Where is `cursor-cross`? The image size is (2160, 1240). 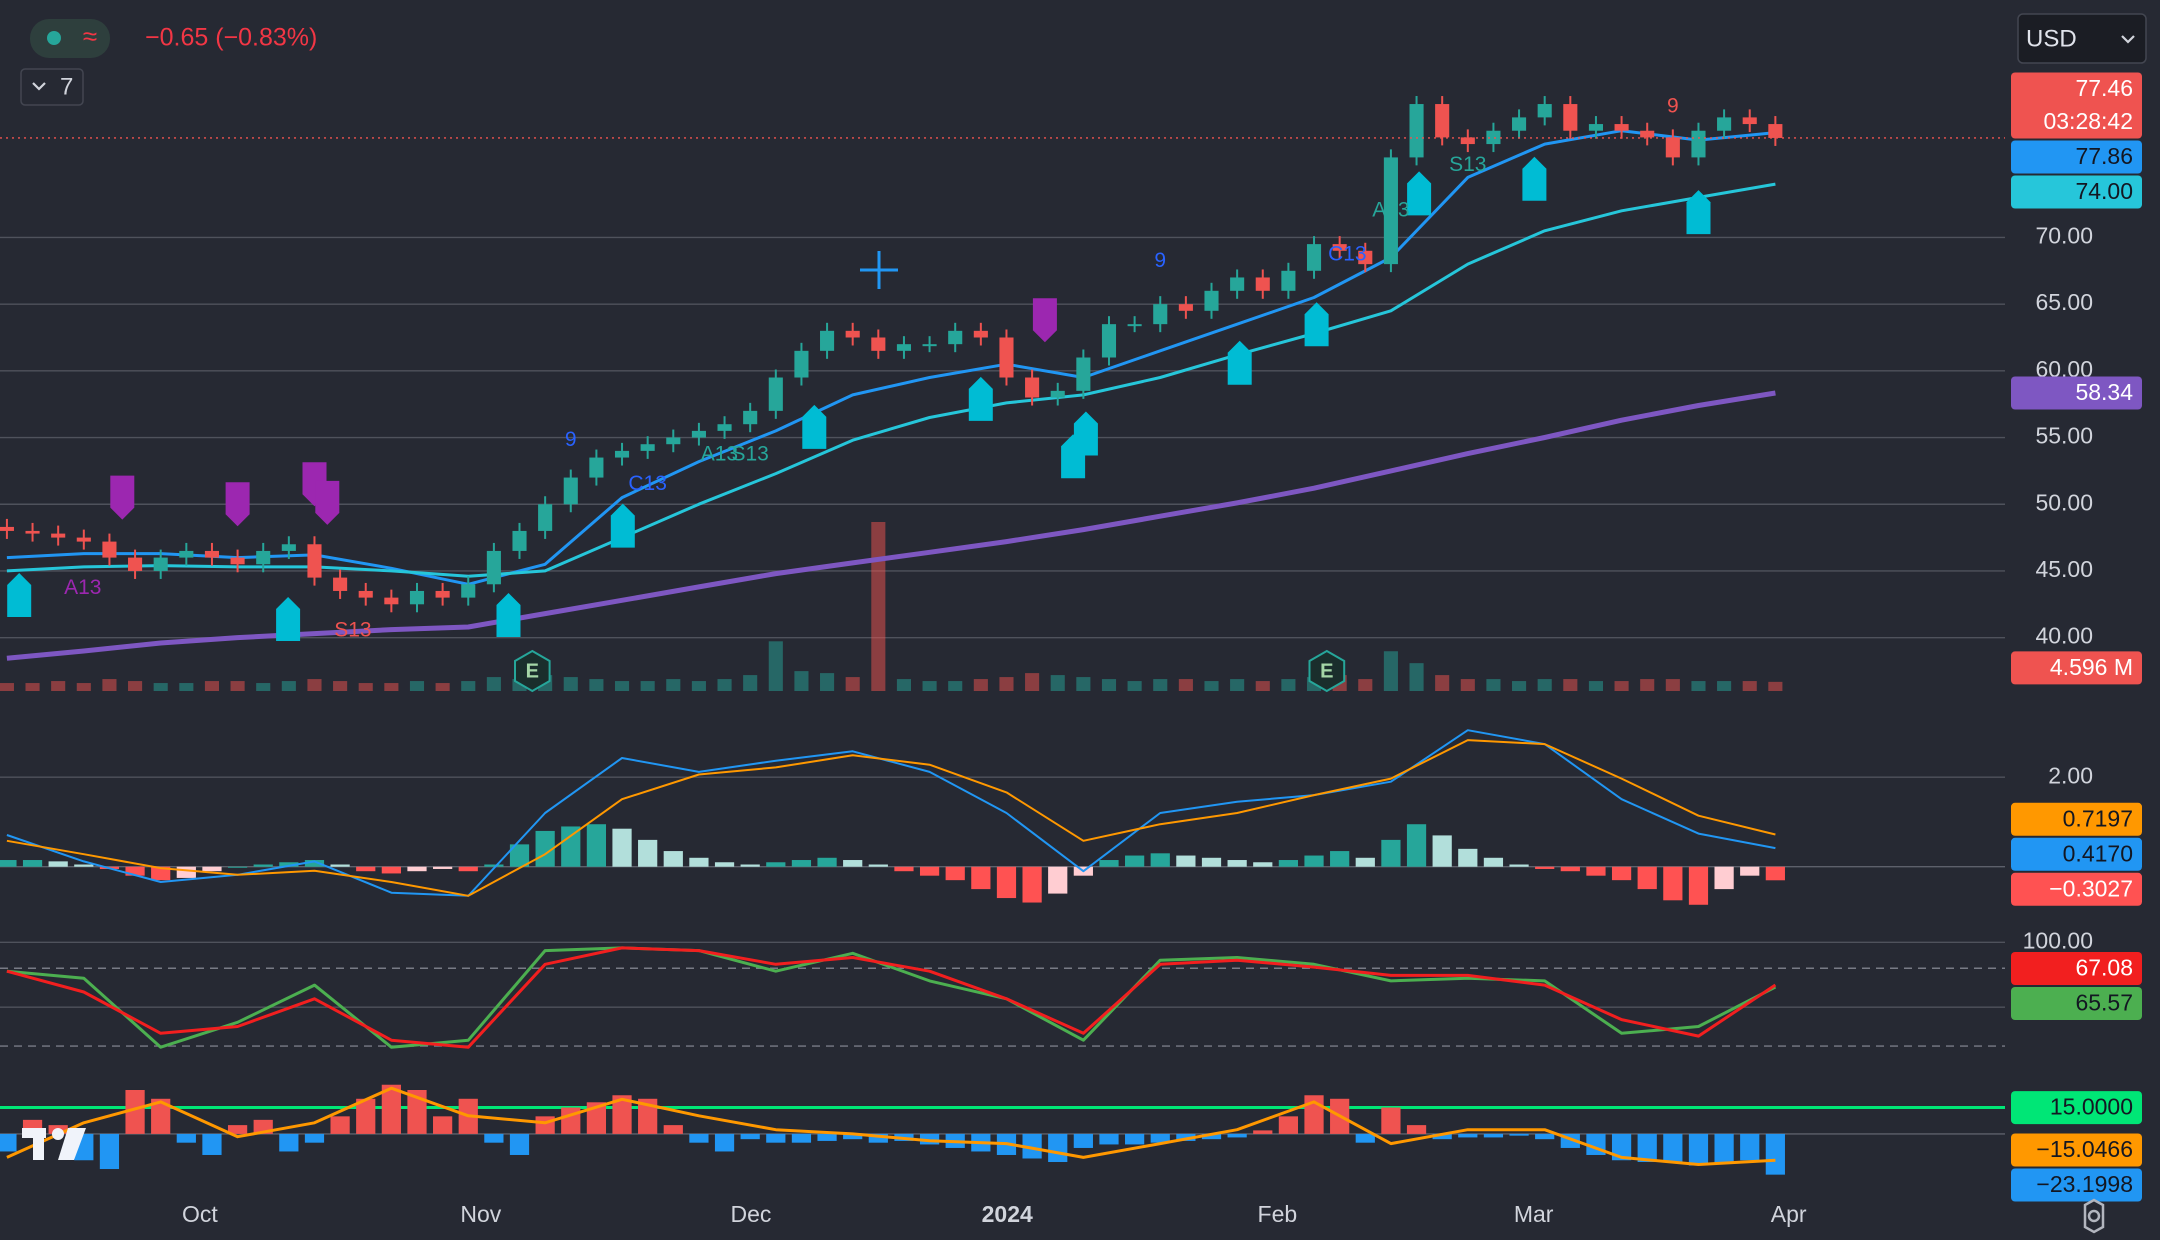 cursor-cross is located at coordinates (879, 270).